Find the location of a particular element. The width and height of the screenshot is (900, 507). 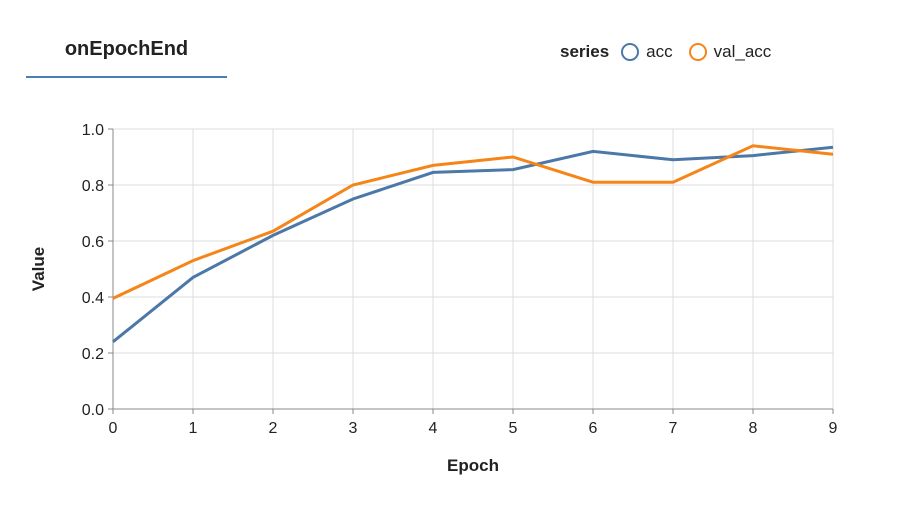

legend-label: acc is located at coordinates (659, 51).